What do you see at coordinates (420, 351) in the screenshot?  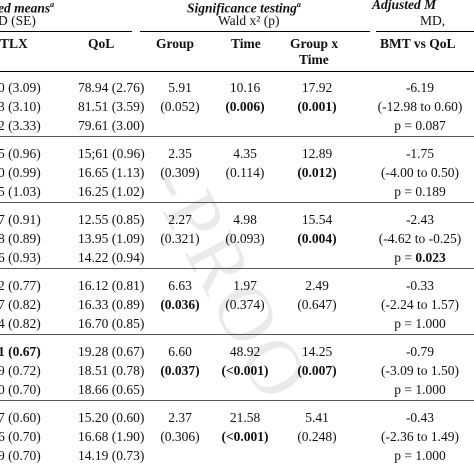 I see `bmt-cell: -0.79` at bounding box center [420, 351].